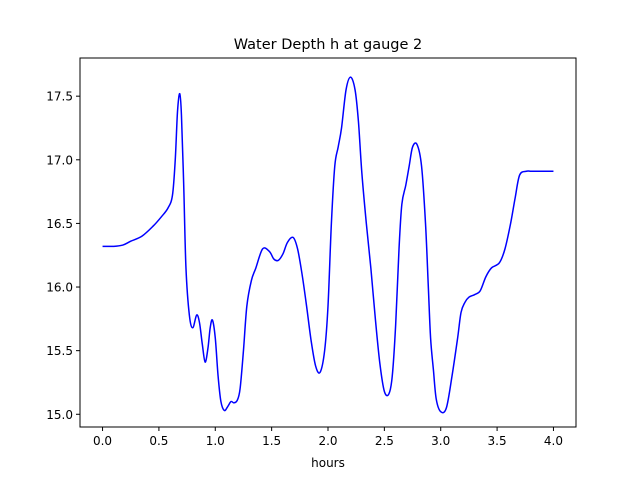  I want to click on x-tick-label: 0.0, so click(102, 441).